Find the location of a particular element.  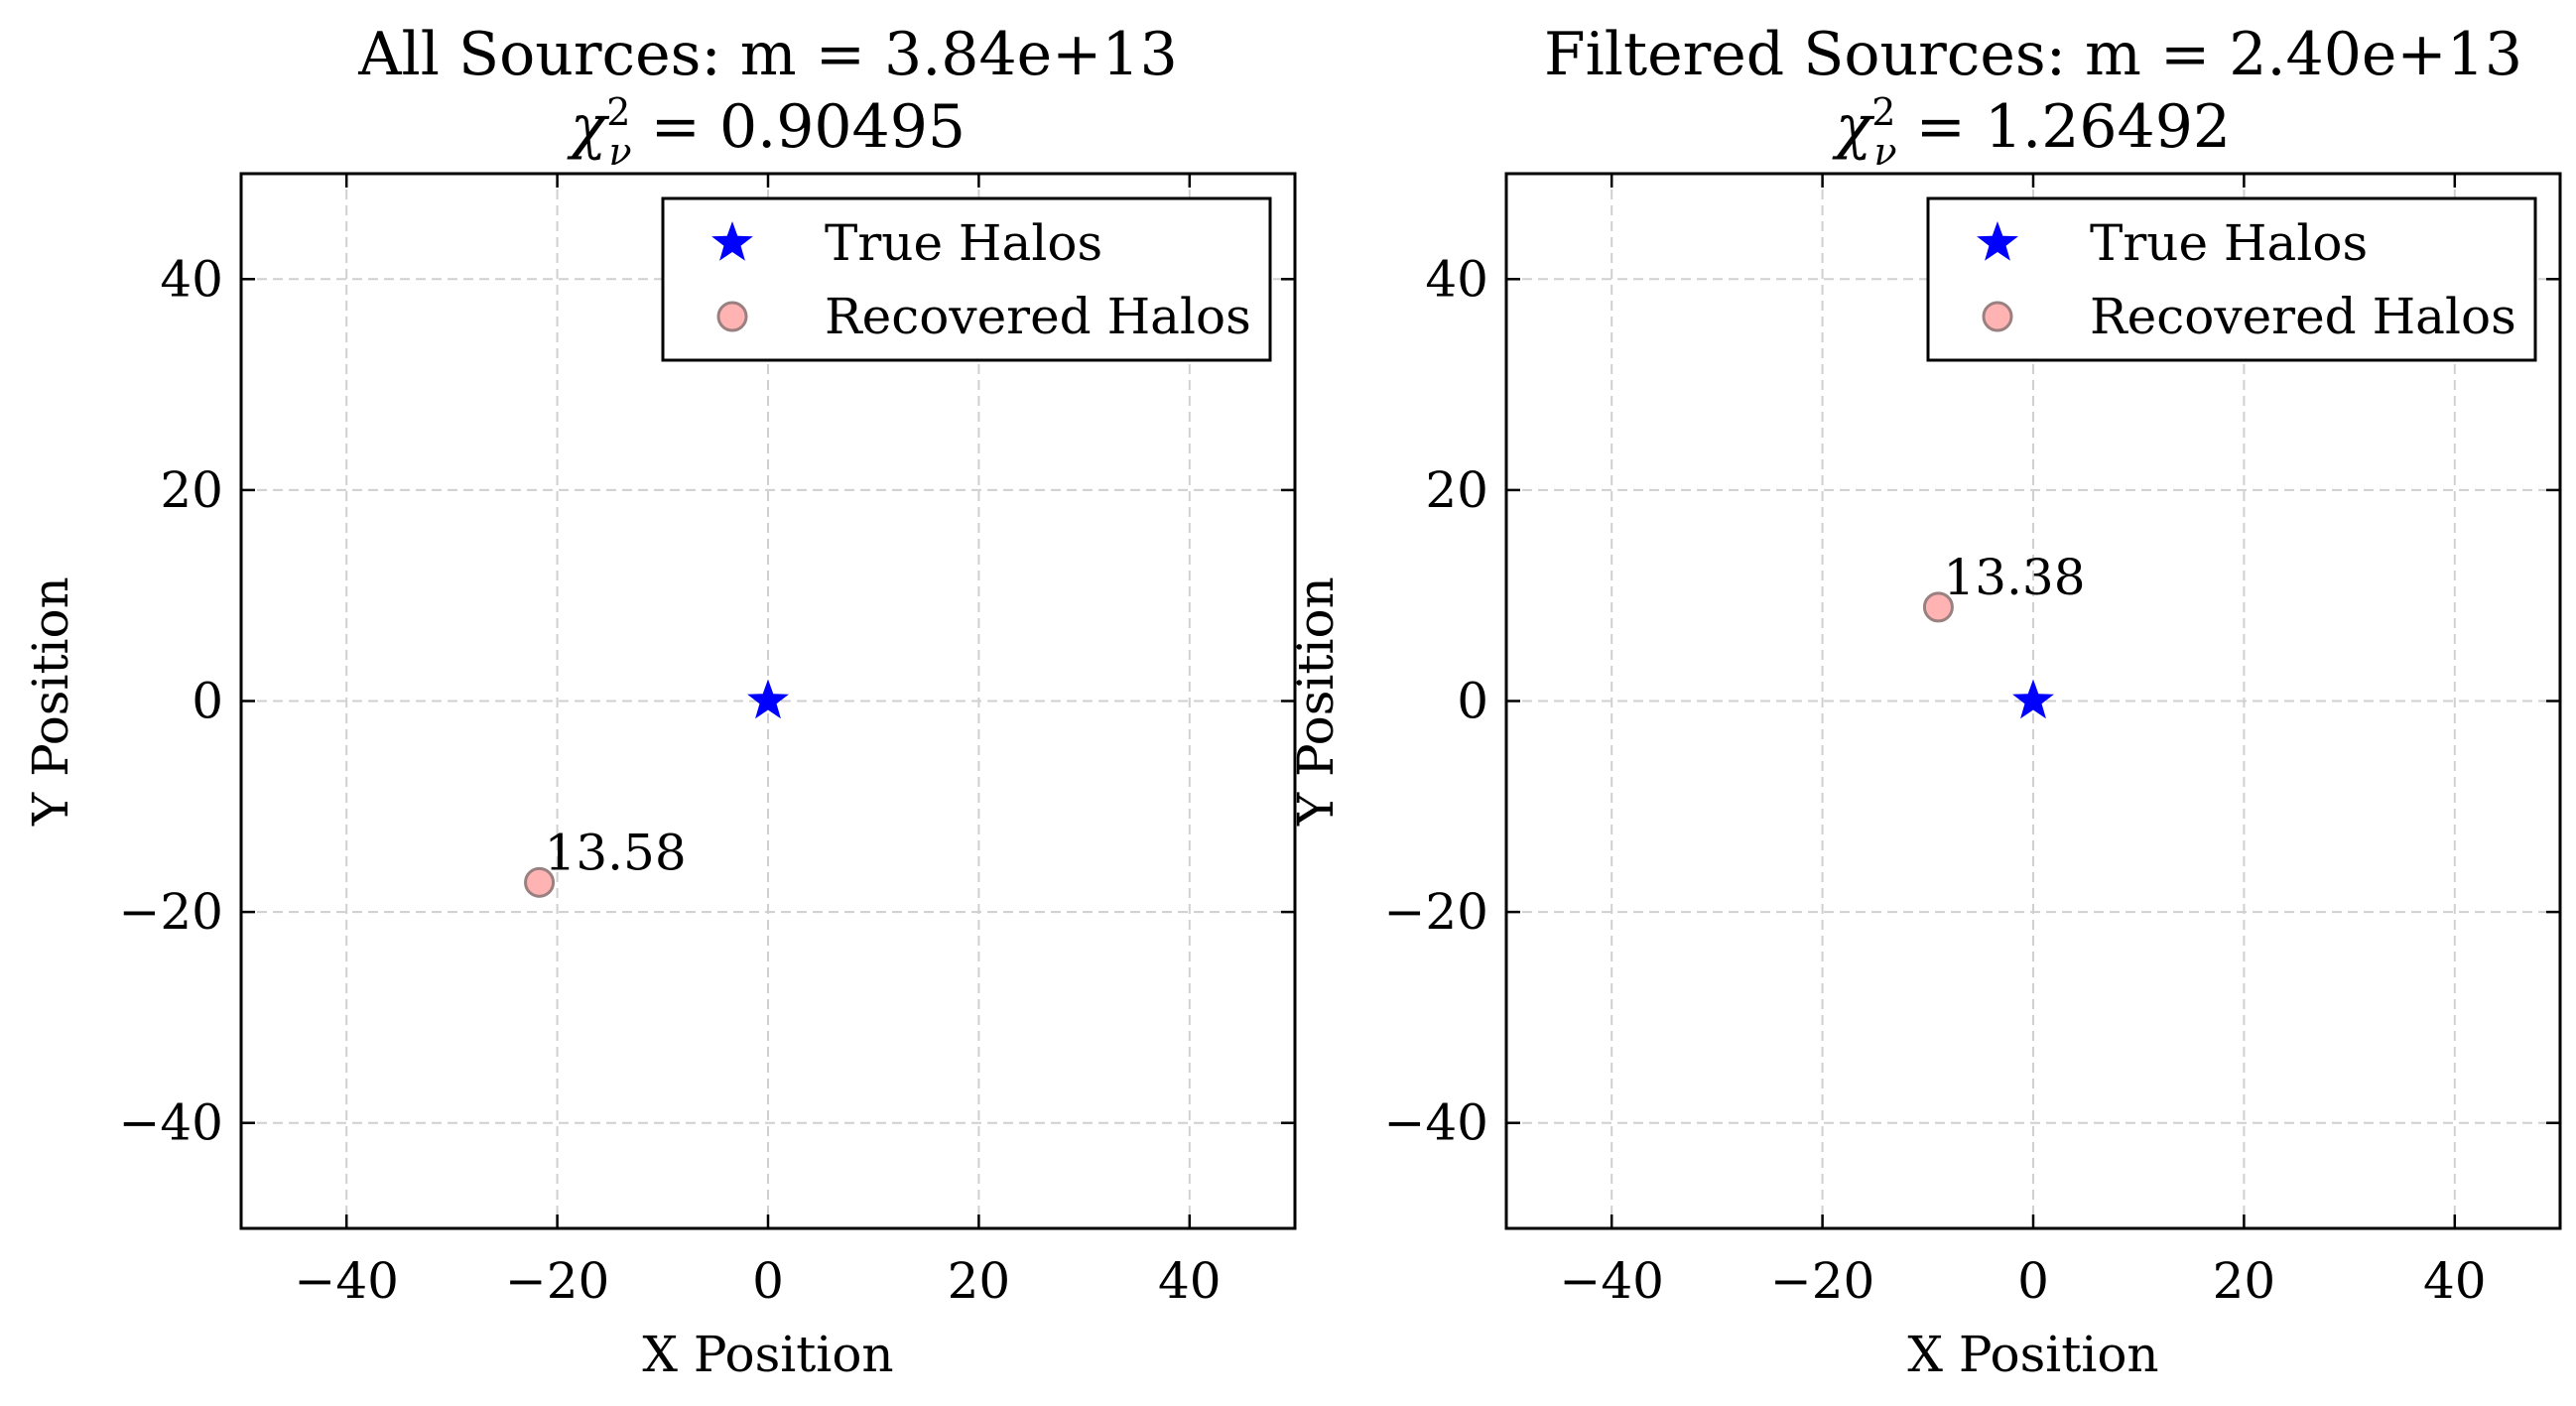

chart-subtitle: χ2 ν = 1.26492 is located at coordinates (2032, 132).